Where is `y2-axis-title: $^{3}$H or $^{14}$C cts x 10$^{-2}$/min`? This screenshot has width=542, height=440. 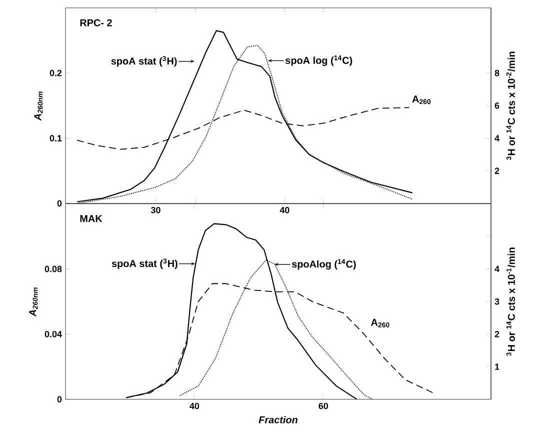 y2-axis-title: $^{3}$H or $^{14}$C cts x 10$^{-2}$/min is located at coordinates (511, 106).